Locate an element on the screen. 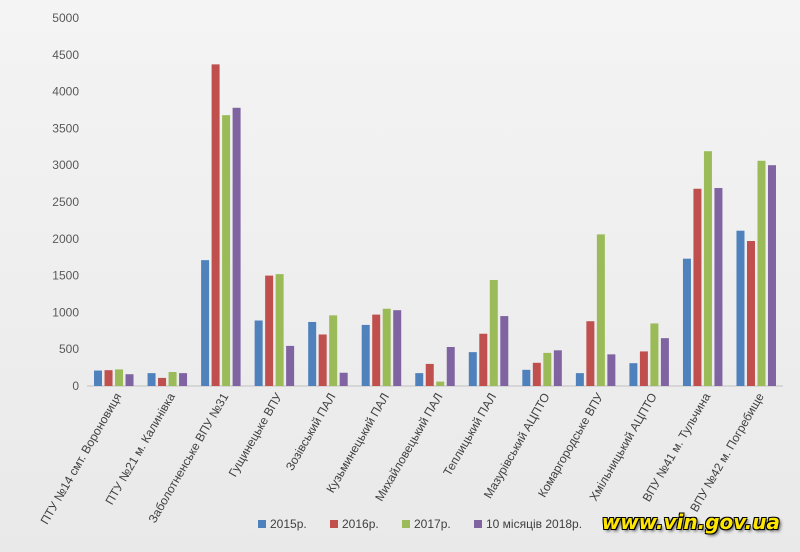 This screenshot has height=552, width=800. y-tick-label: 1000 is located at coordinates (65, 312).